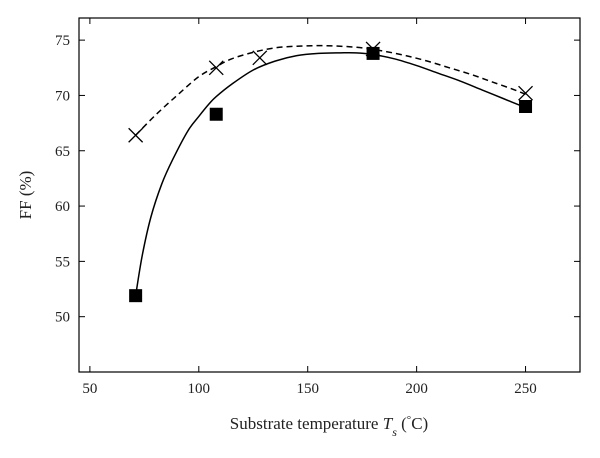  I want to click on y-axis-title: FF (%), so click(25, 195).